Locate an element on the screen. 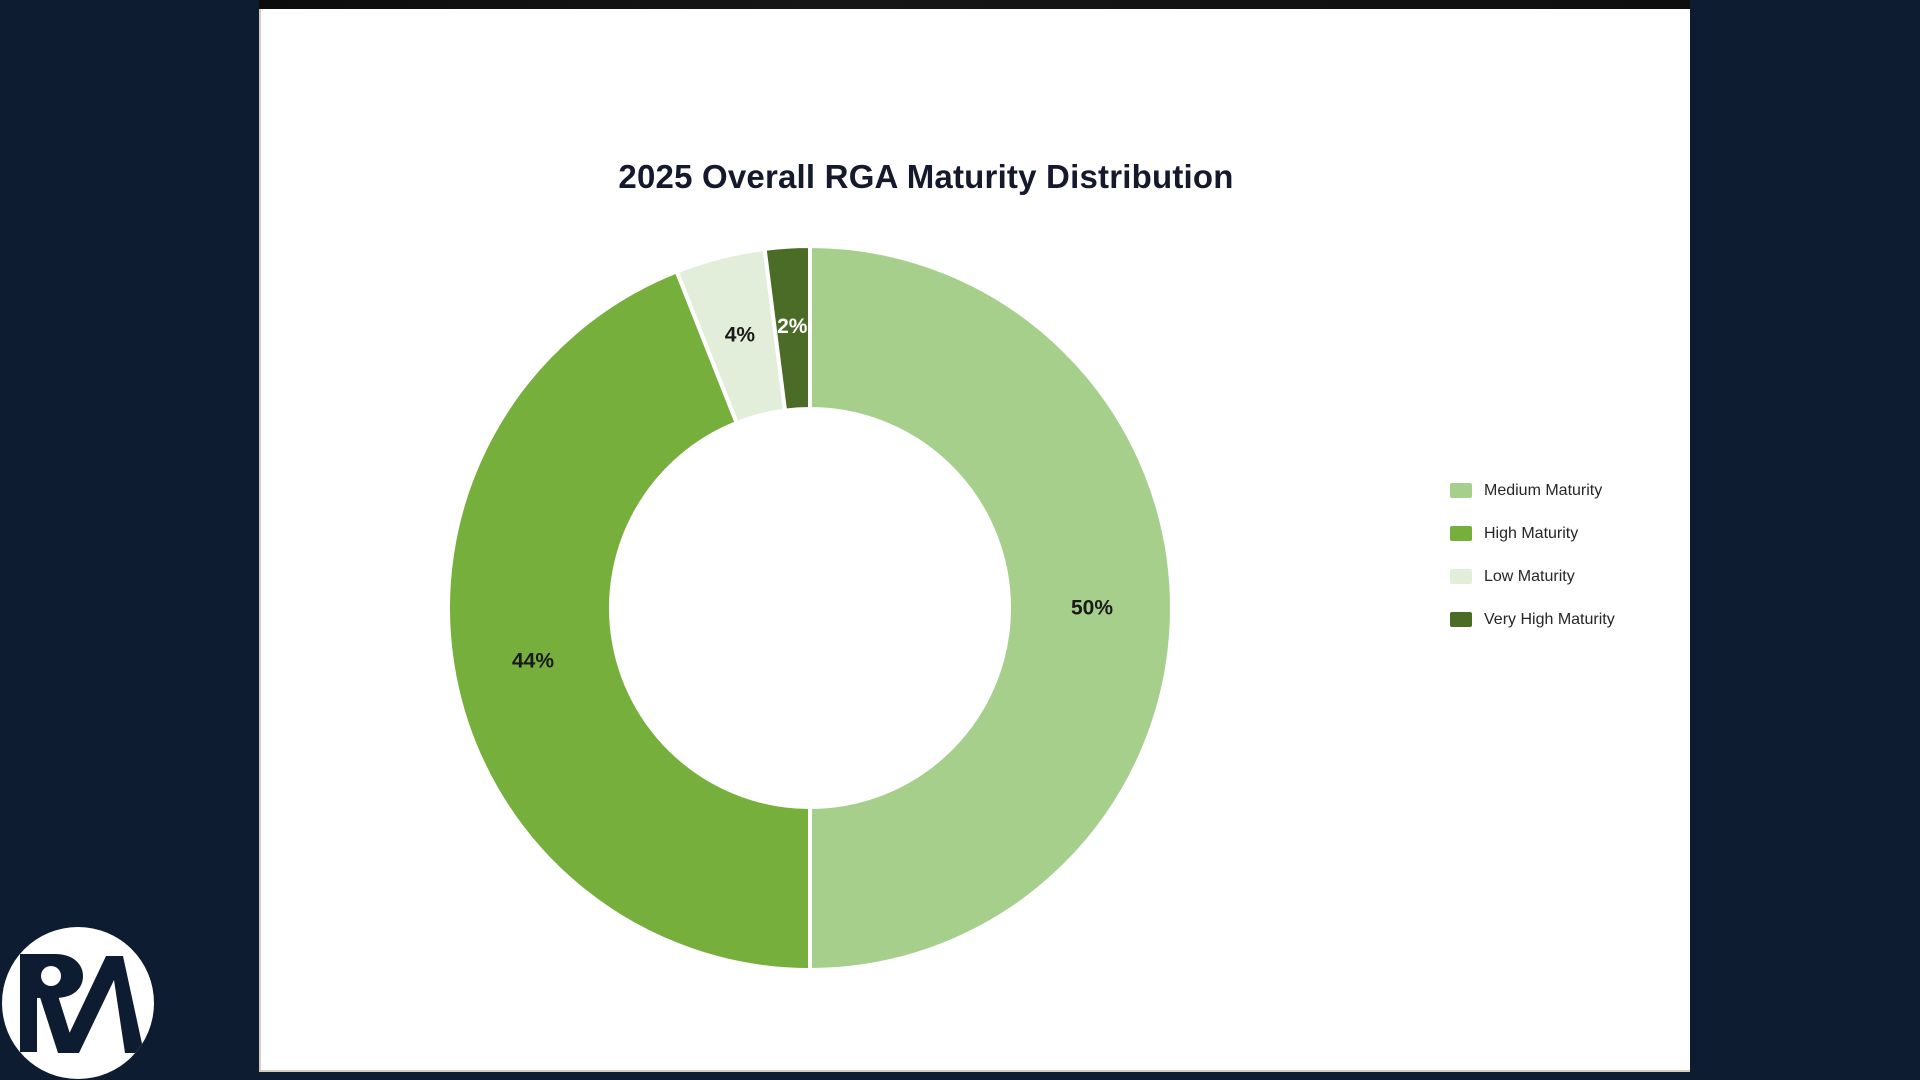  legend-item-low-maturity: Low Maturity is located at coordinates (1532, 576).